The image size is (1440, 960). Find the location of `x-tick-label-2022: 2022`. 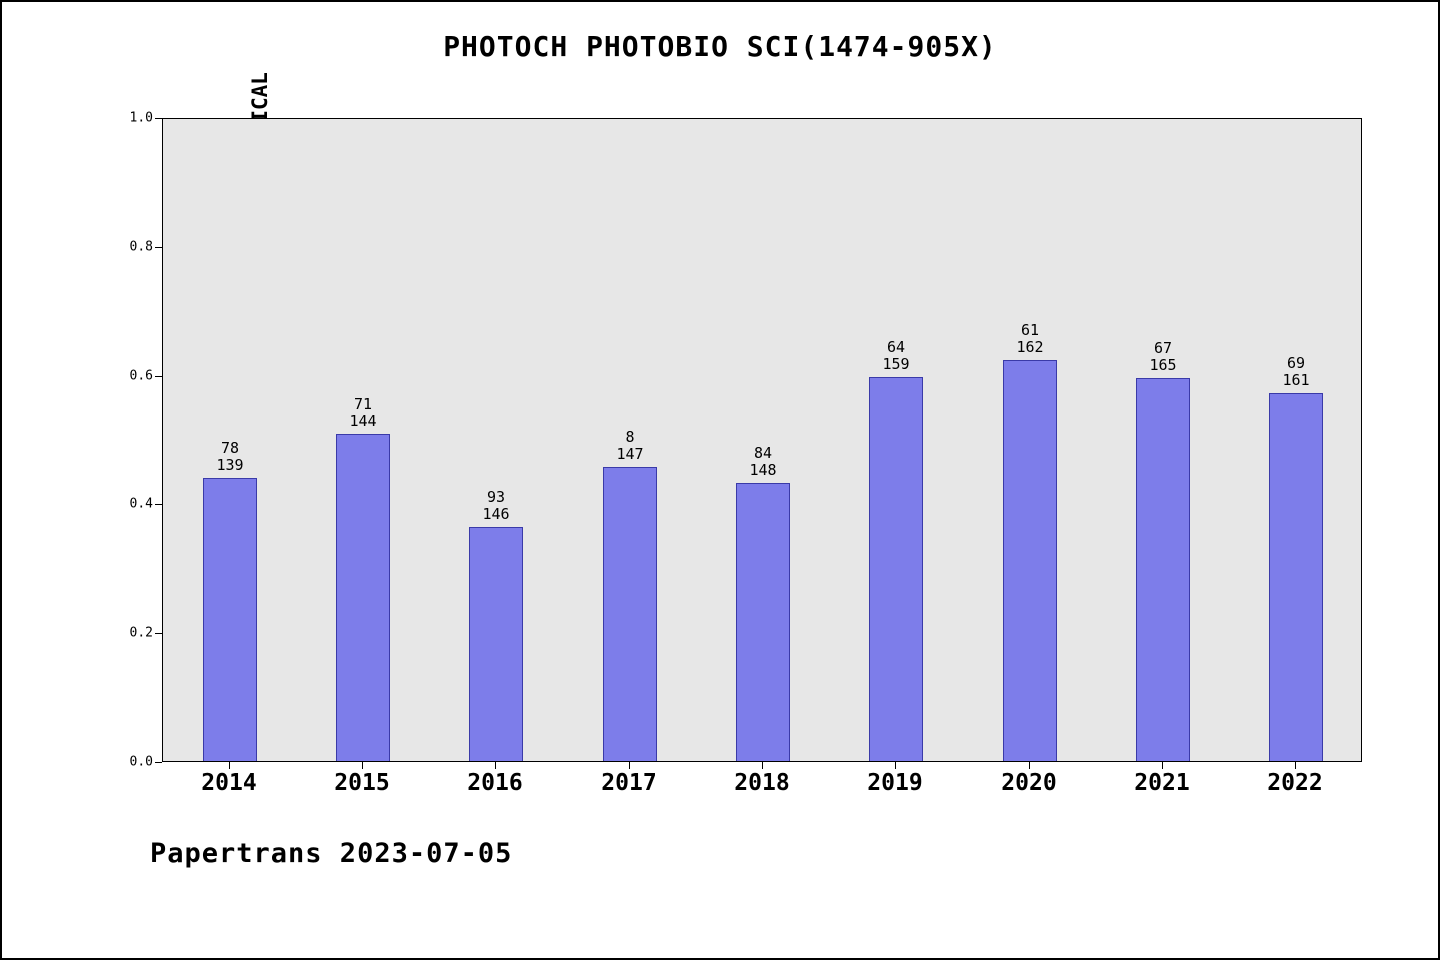

x-tick-label-2022: 2022 is located at coordinates (1295, 783).